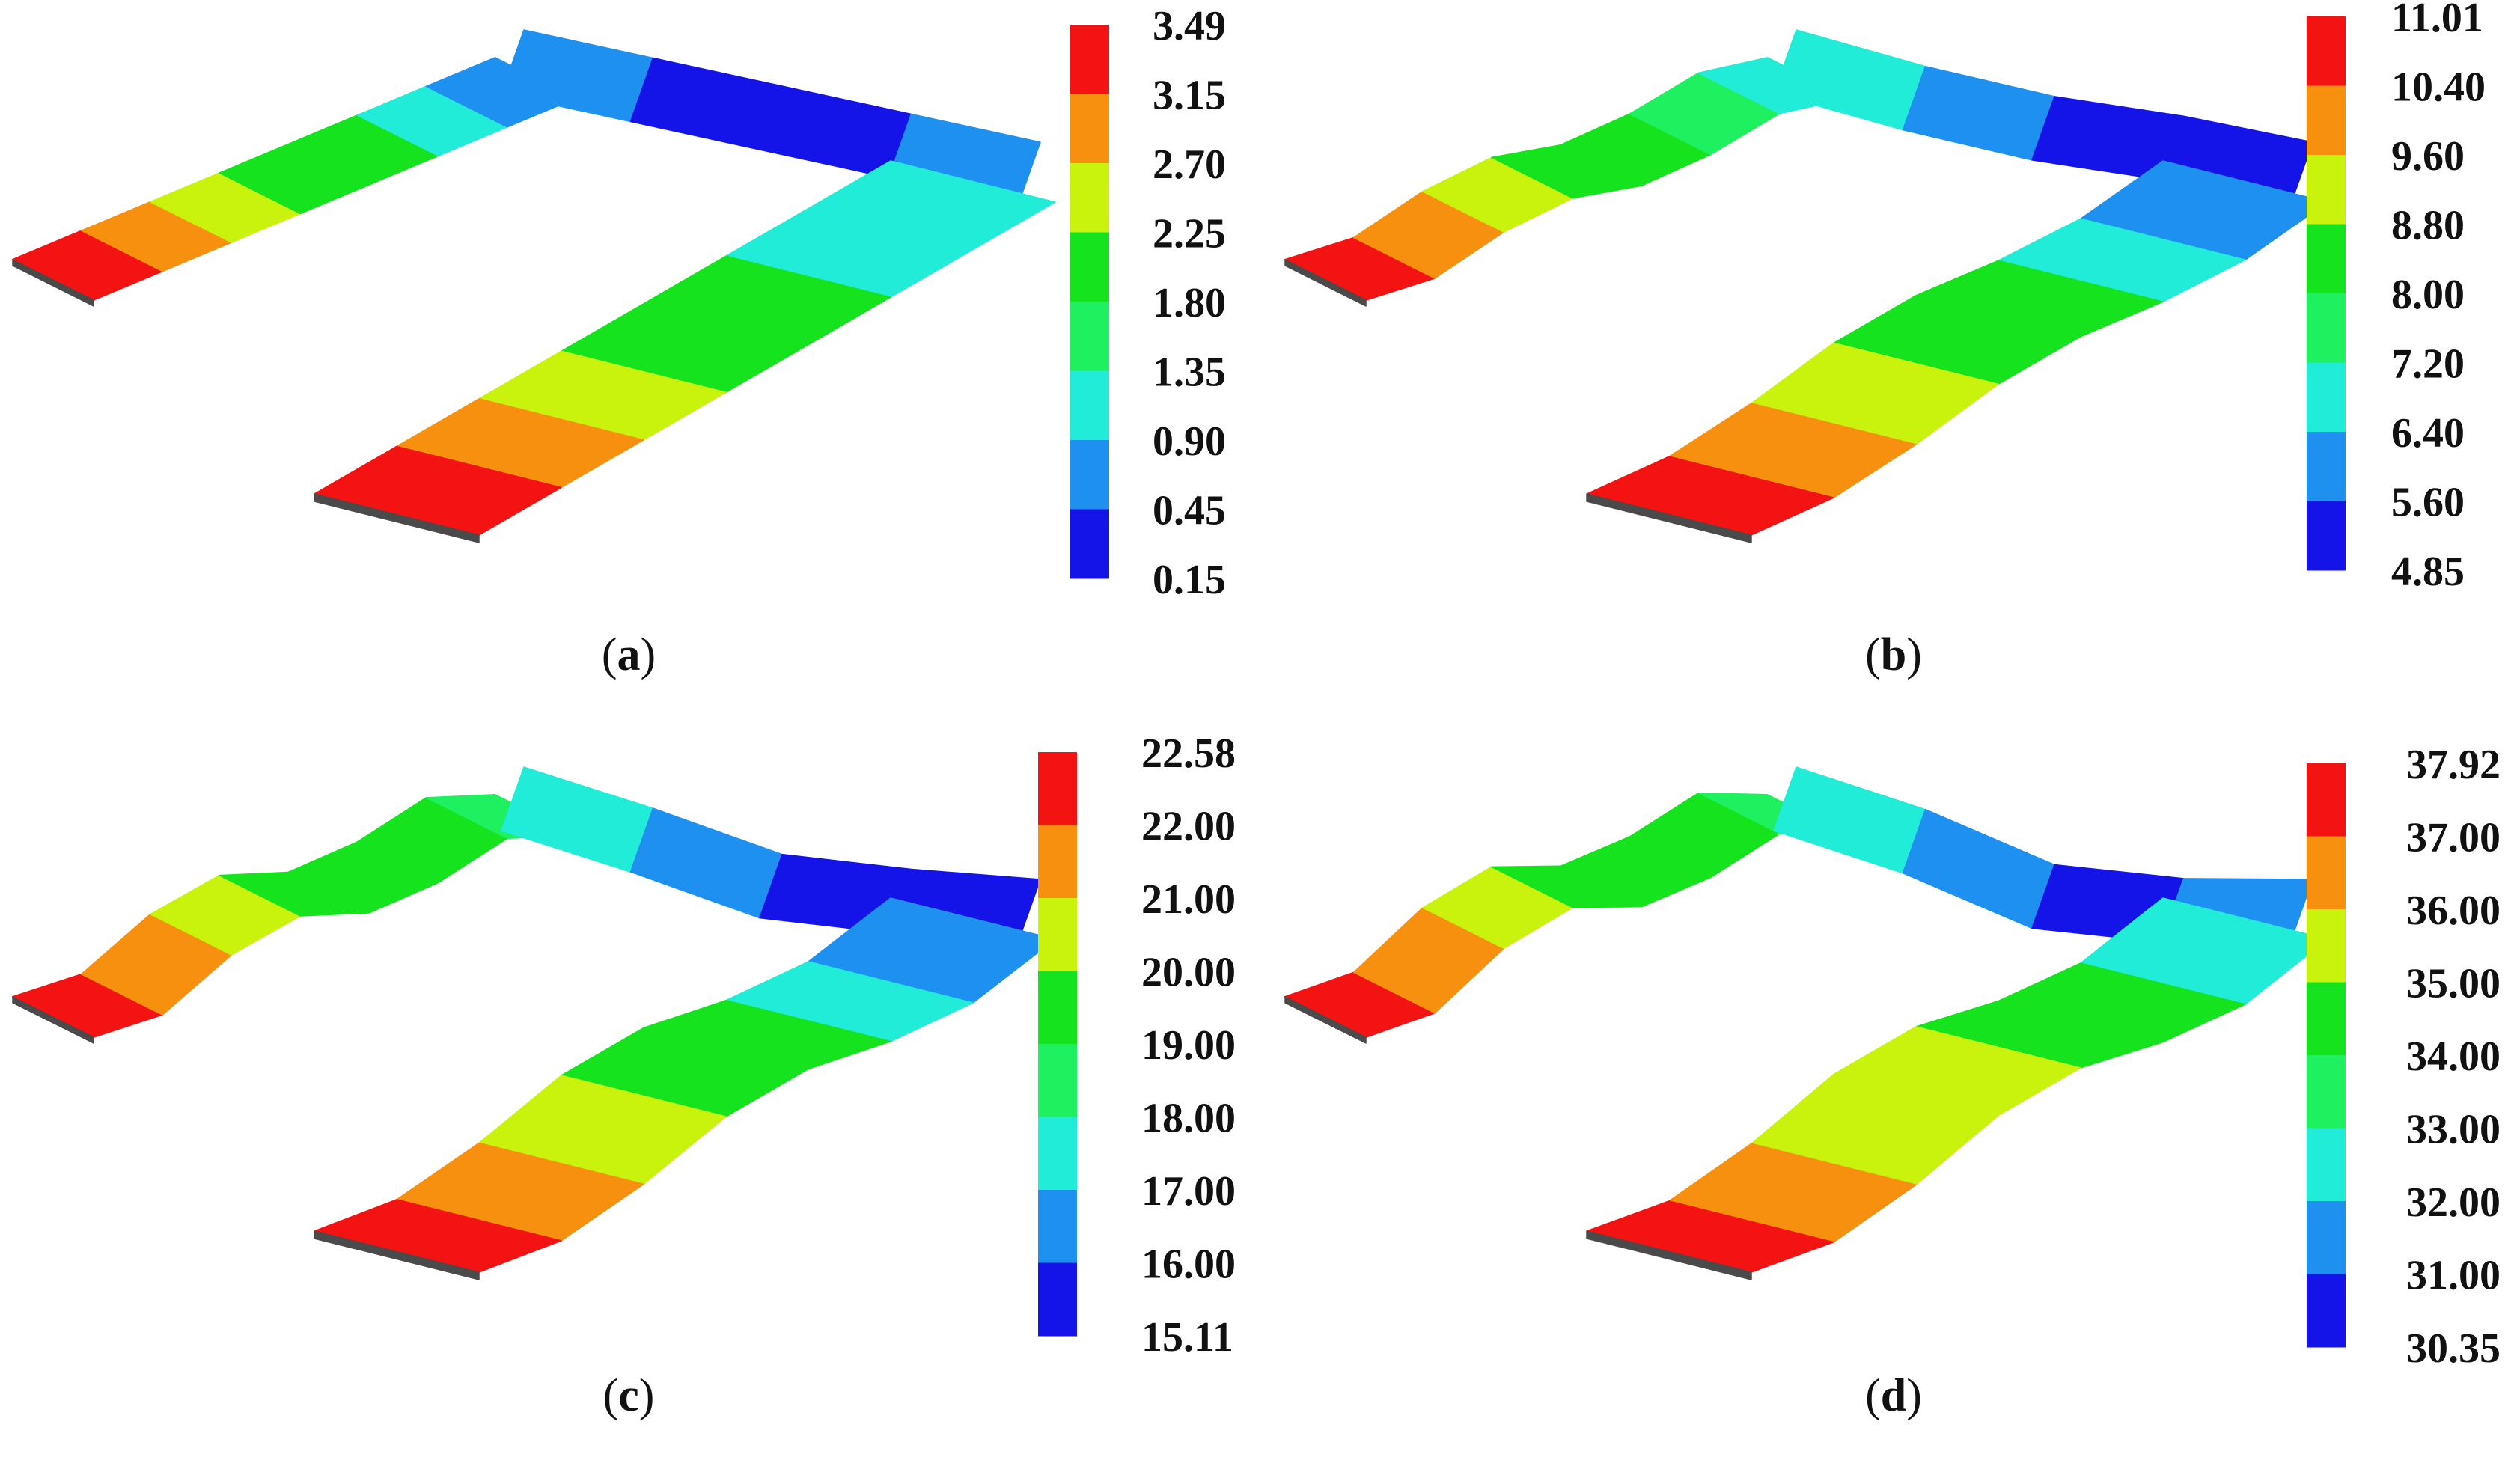 This screenshot has width=2520, height=1475. What do you see at coordinates (1188, 1045) in the screenshot?
I see `legend-label: 19.00` at bounding box center [1188, 1045].